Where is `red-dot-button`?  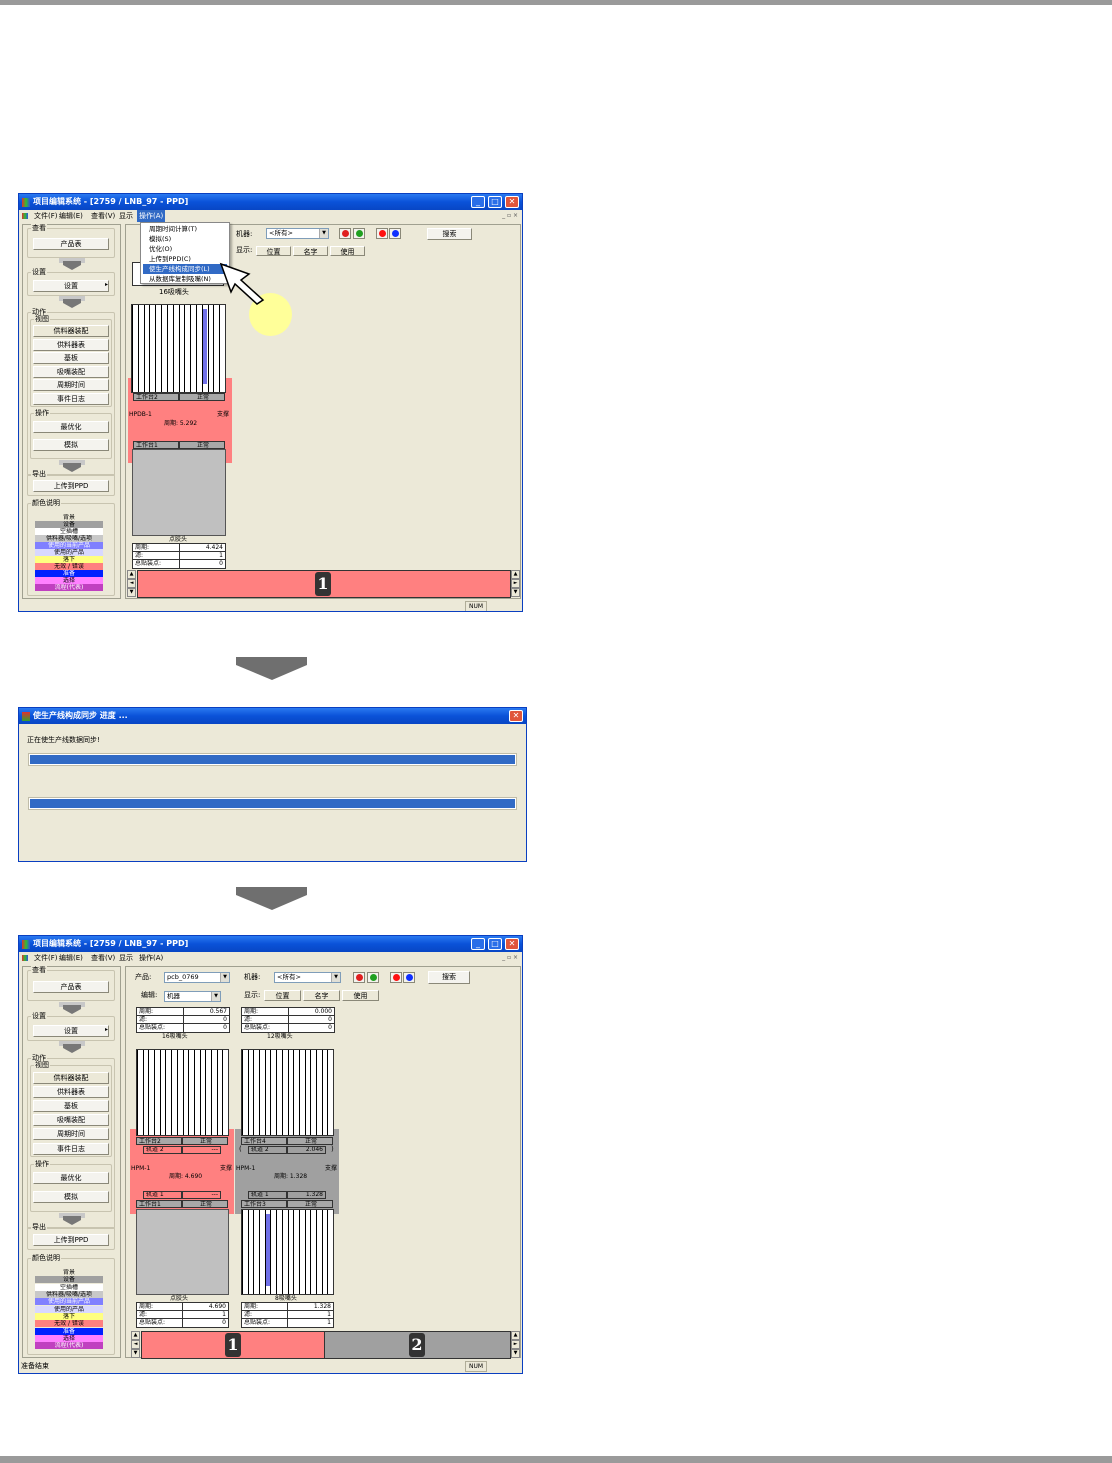
red-dot-button is located at coordinates (396, 977).